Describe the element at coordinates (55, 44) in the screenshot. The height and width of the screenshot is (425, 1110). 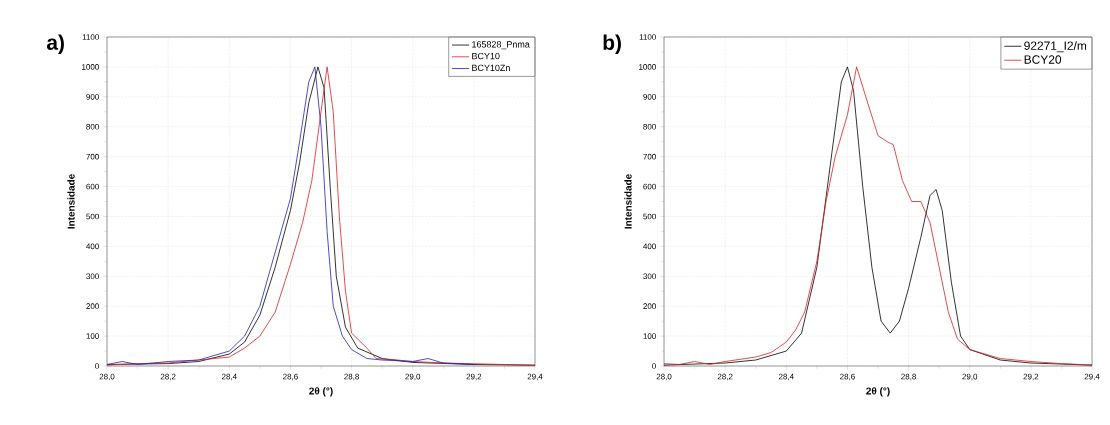
I see `chart-title: a)` at that location.